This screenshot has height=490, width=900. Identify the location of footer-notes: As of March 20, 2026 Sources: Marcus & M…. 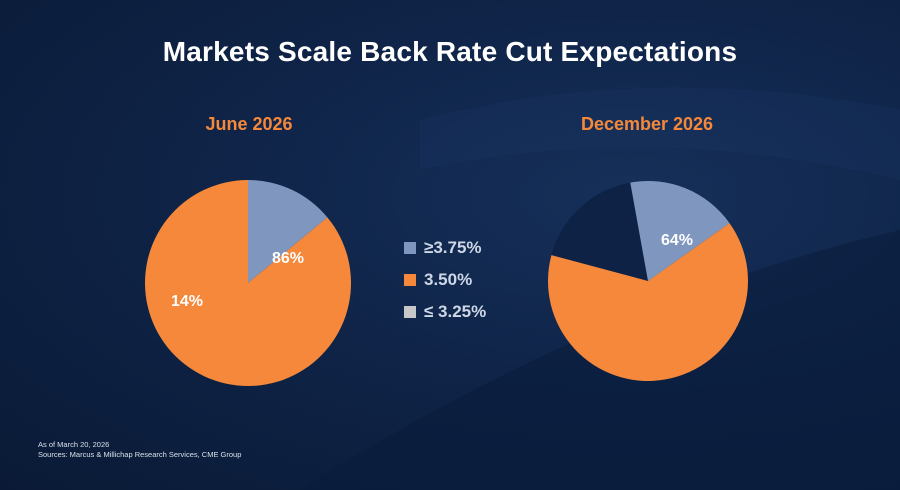
(139, 450).